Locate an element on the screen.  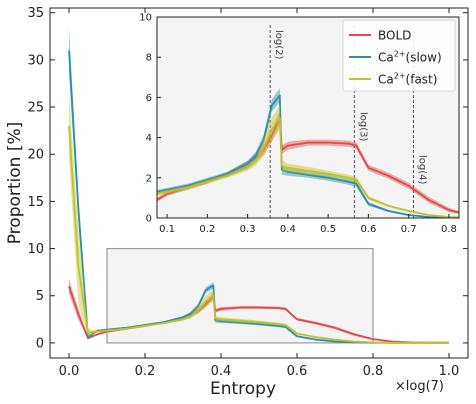
inset-x-tick-label: 0.6 is located at coordinates (368, 229).